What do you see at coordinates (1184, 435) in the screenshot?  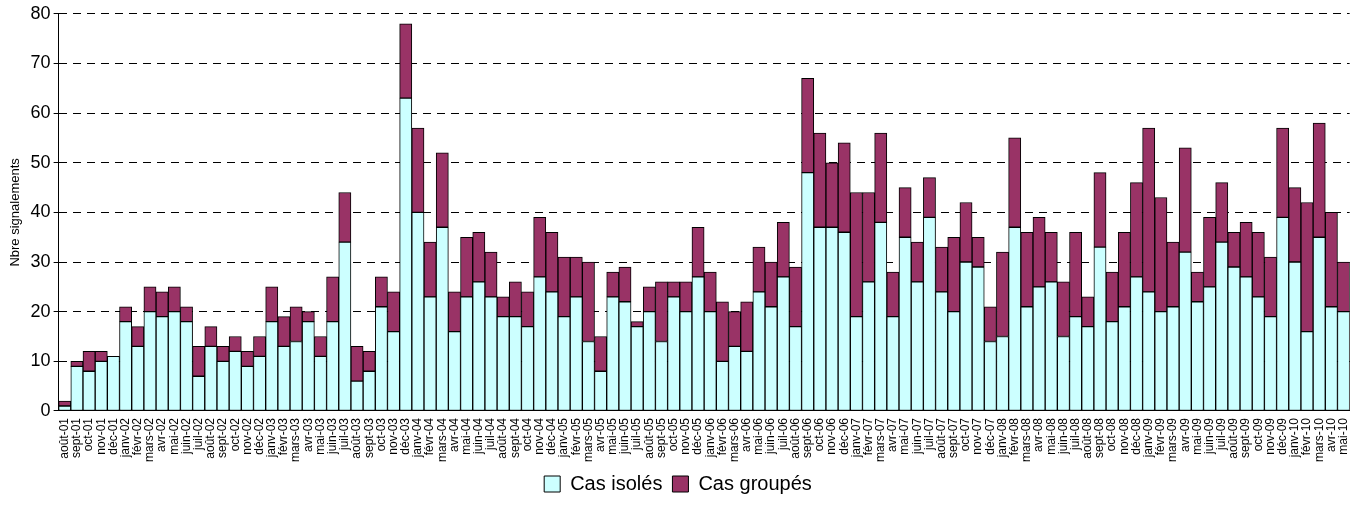 I see `x-tick-label: avr-09` at bounding box center [1184, 435].